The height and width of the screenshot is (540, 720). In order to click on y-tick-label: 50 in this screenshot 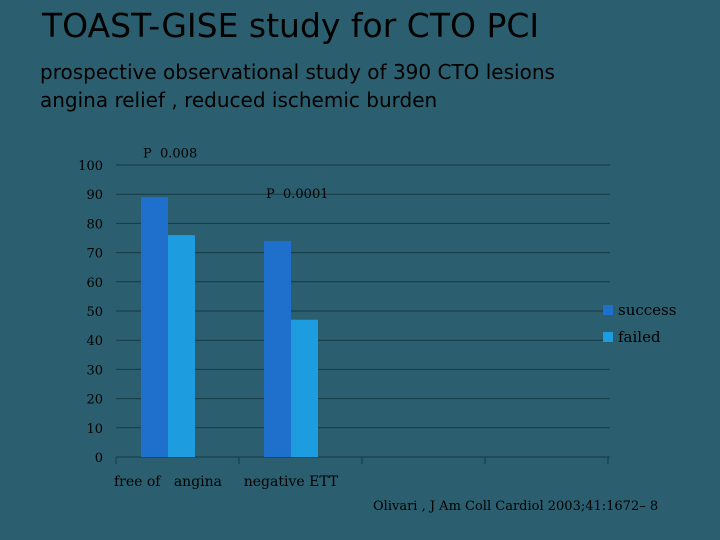, I will do `click(94, 312)`.